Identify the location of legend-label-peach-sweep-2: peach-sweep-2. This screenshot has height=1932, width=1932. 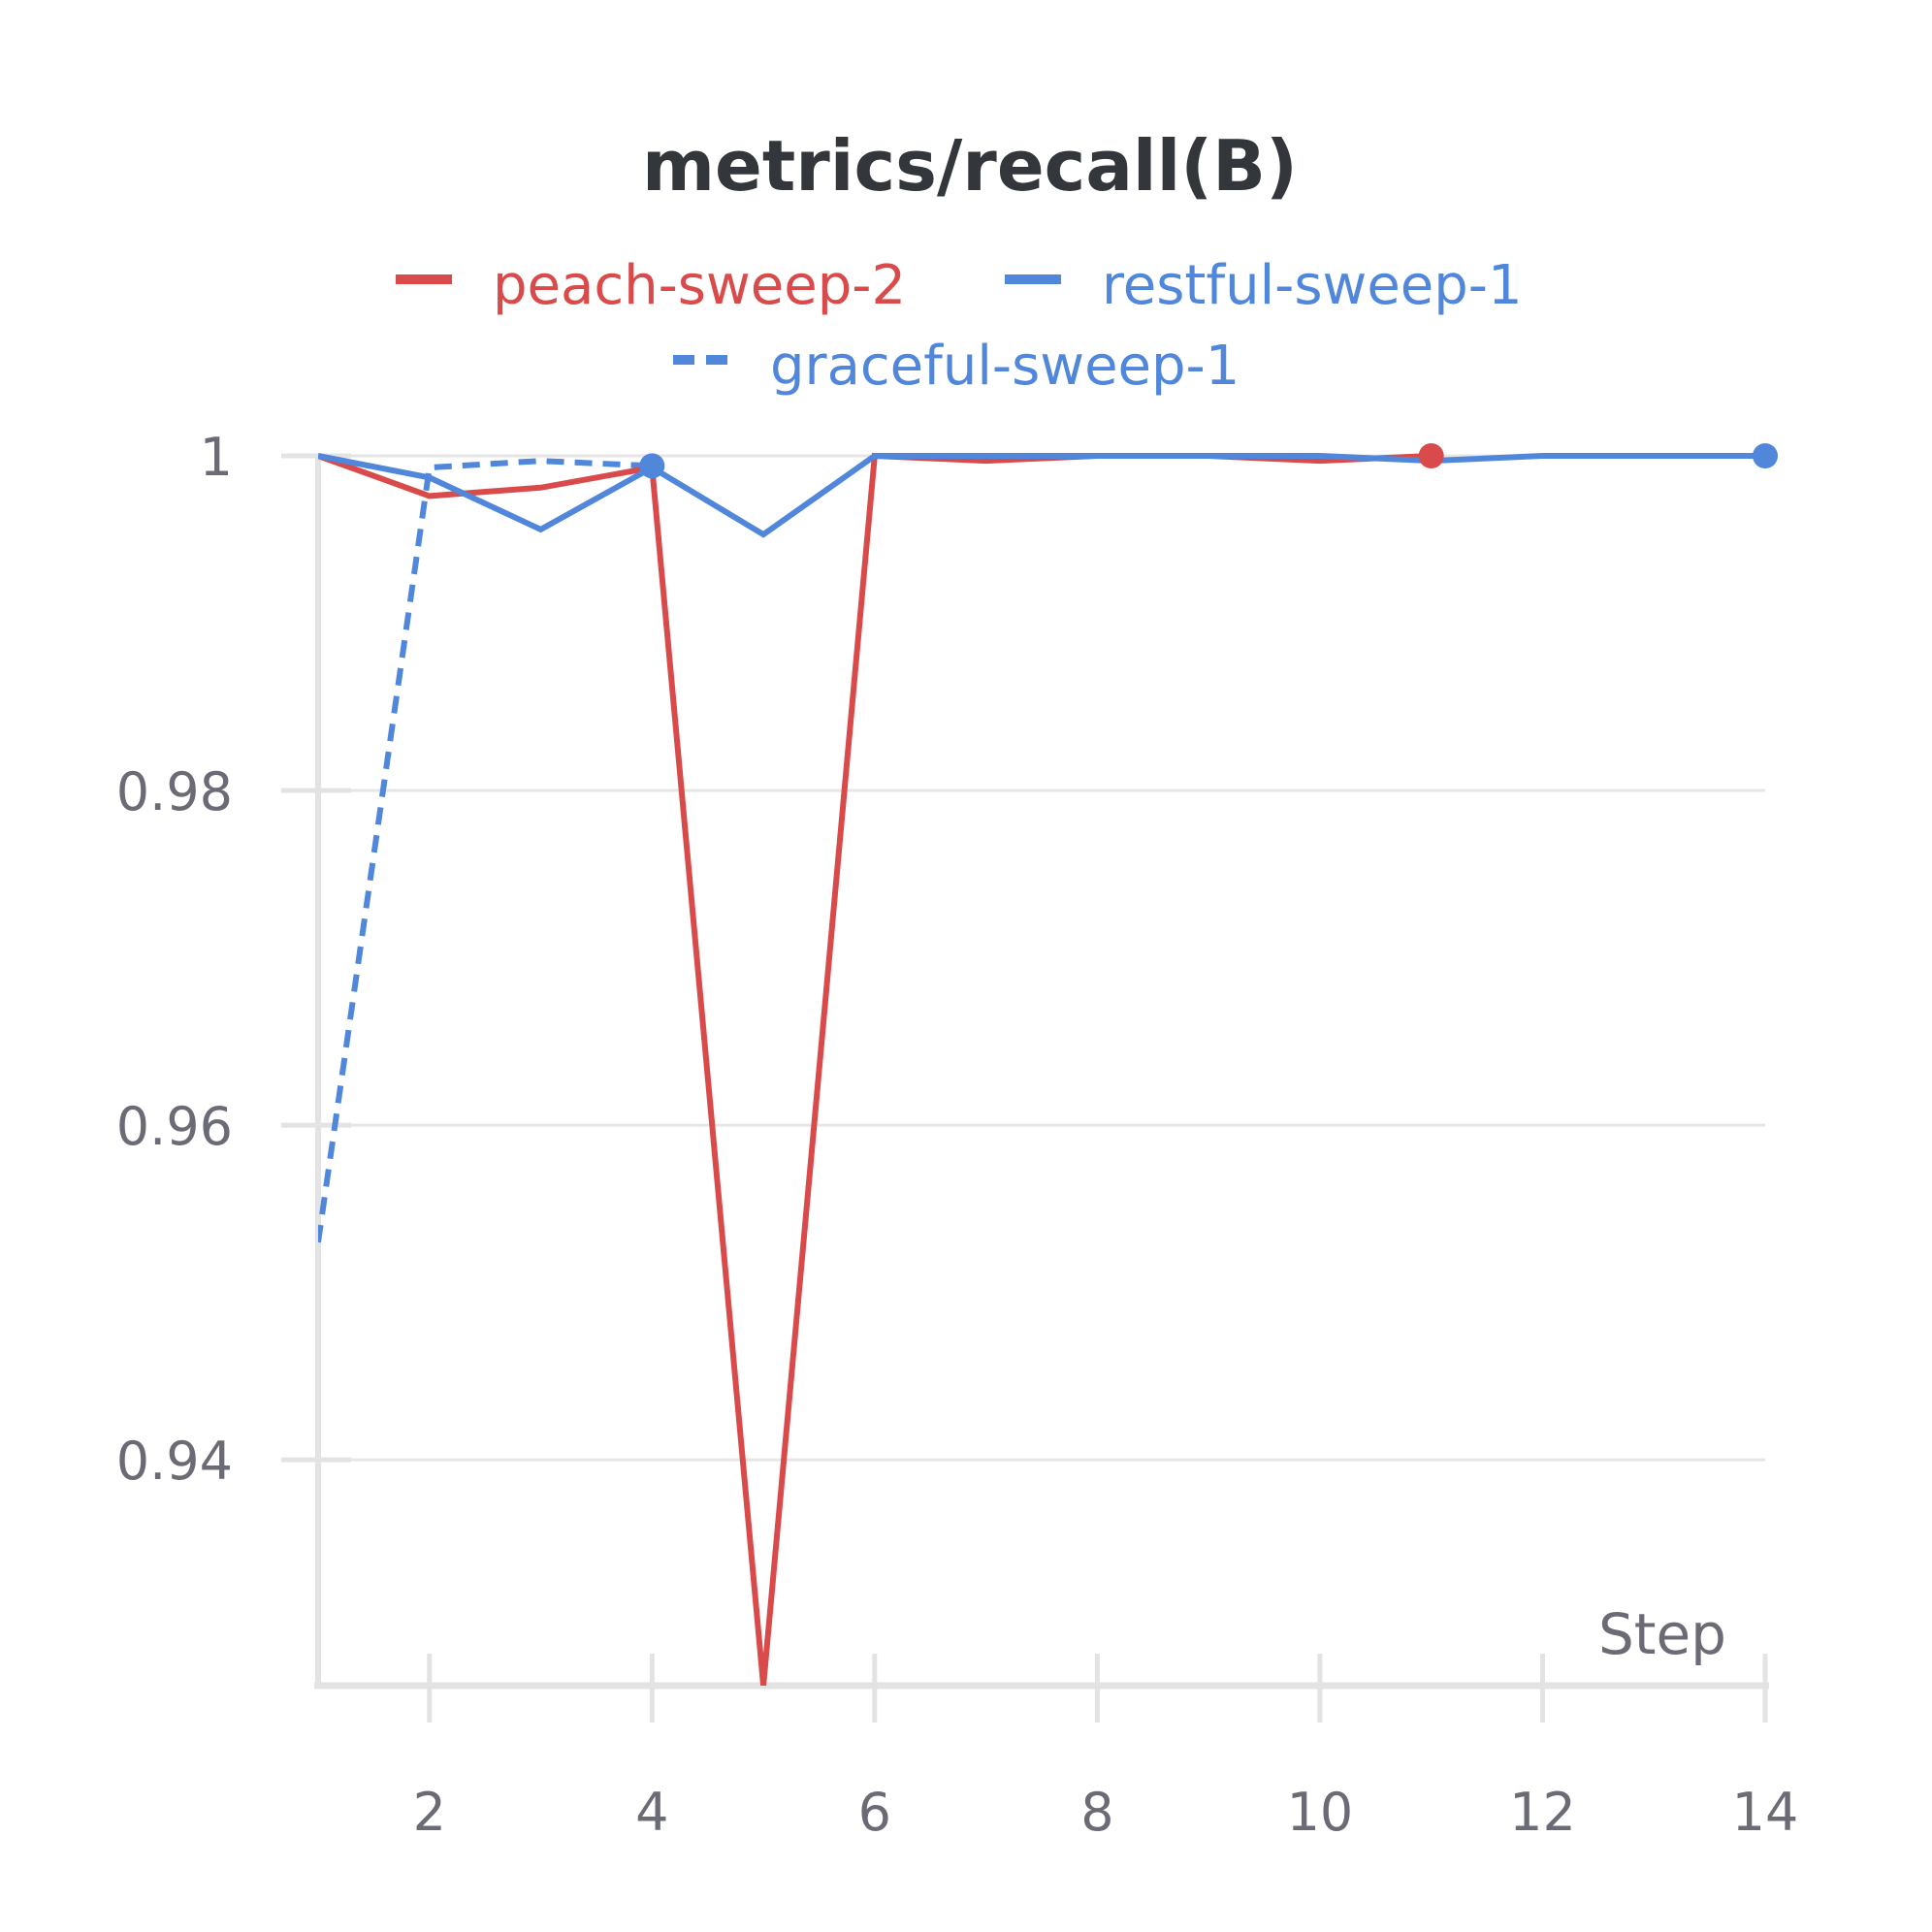
(699, 285).